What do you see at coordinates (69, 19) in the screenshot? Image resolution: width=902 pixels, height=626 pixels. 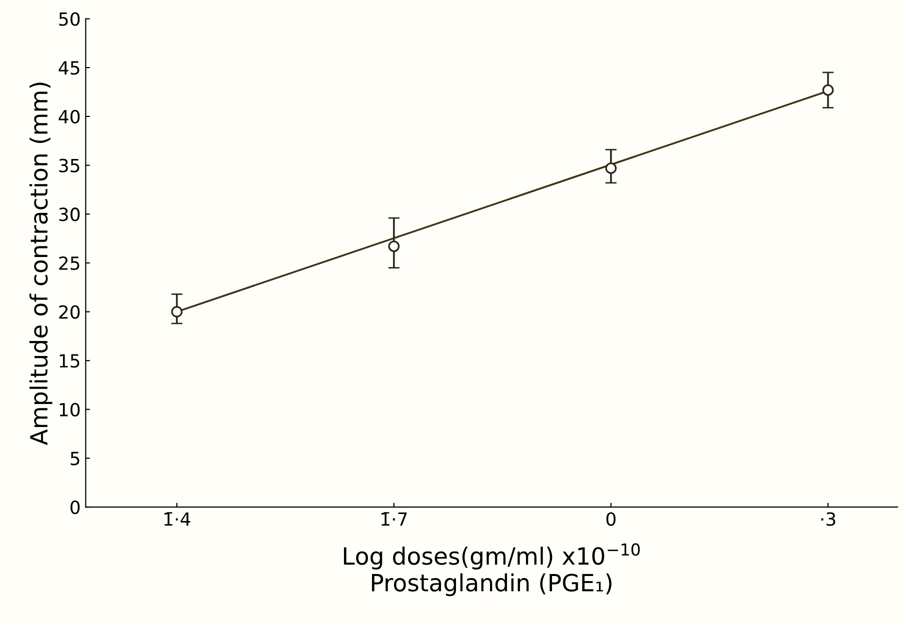 I see `y-tick-label: 50` at bounding box center [69, 19].